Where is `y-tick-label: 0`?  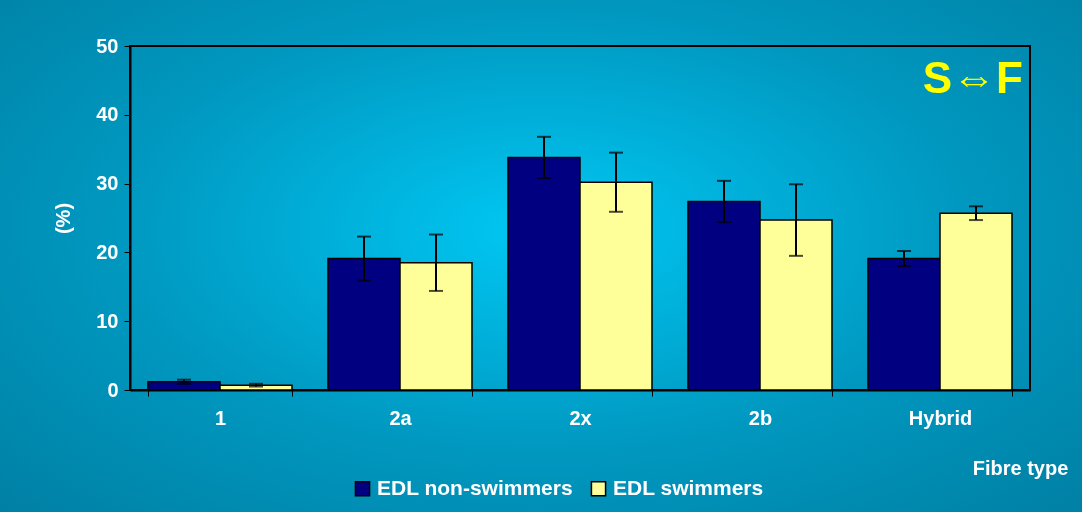 y-tick-label: 0 is located at coordinates (113, 389).